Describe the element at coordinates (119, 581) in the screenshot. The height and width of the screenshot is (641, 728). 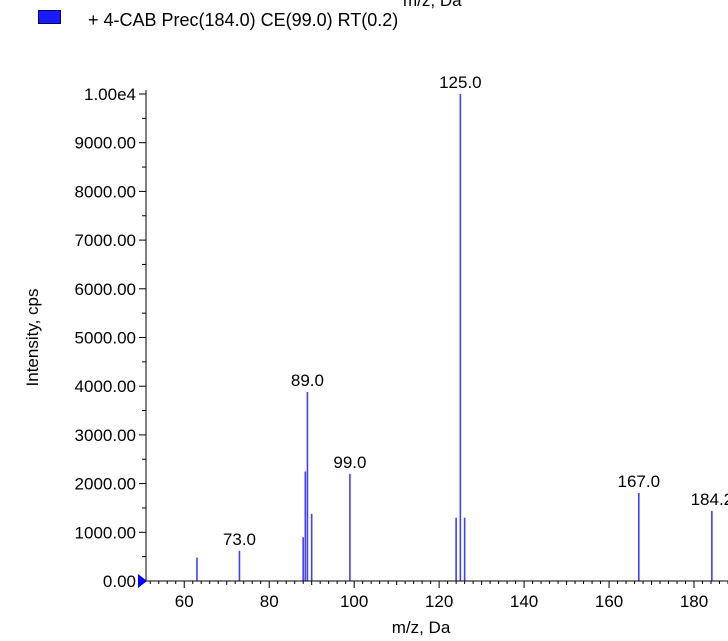
I see `y-tick-label: 0.00` at that location.